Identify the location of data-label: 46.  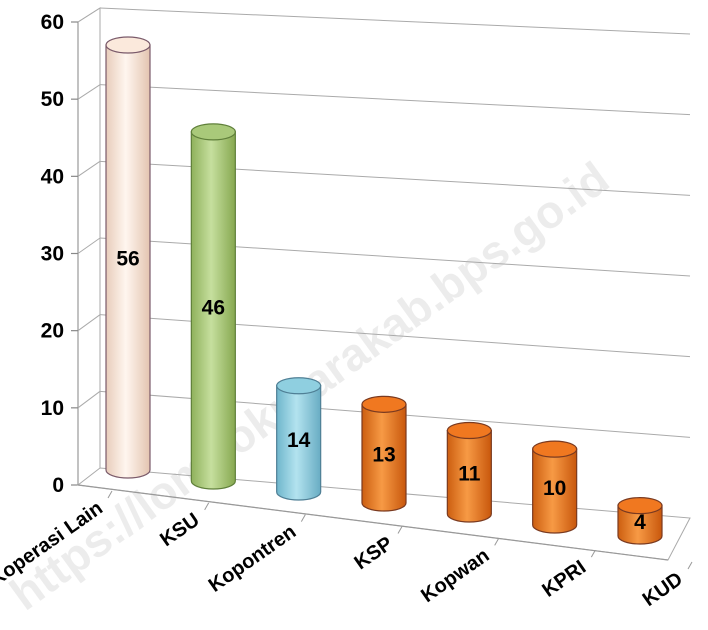
(213, 307).